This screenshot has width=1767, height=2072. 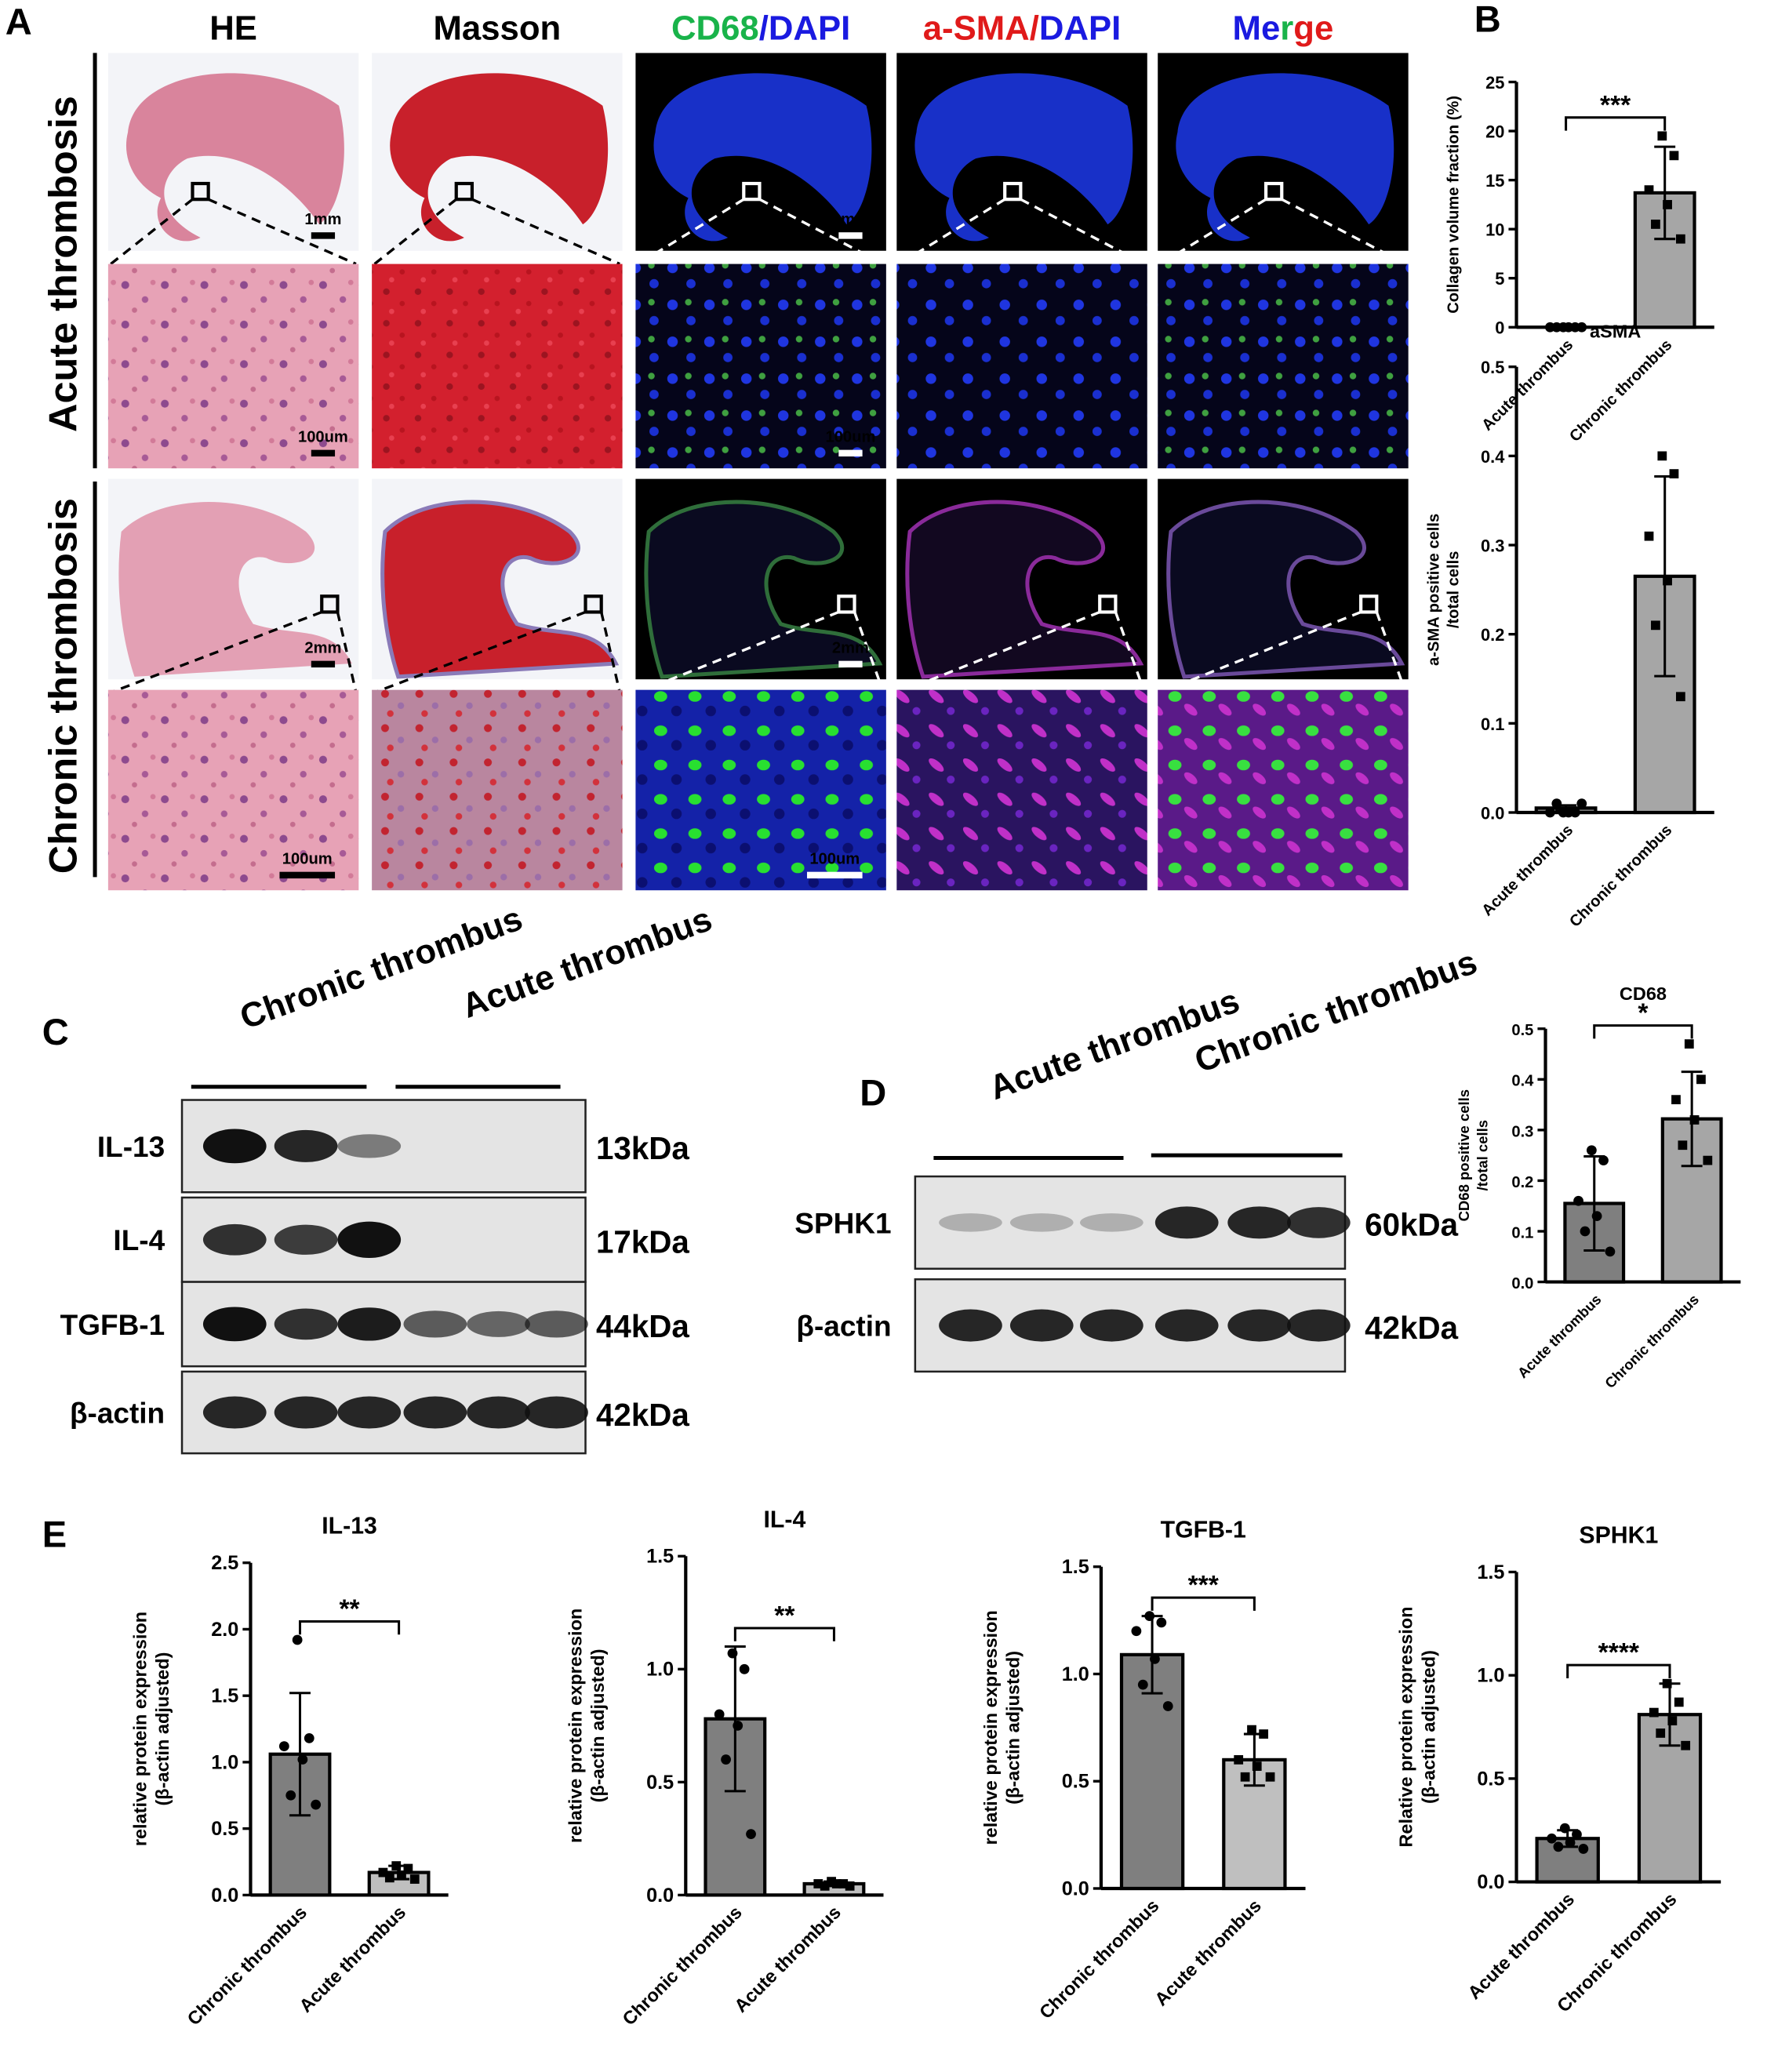 What do you see at coordinates (112, 1325) in the screenshot?
I see `blot-label: TGFB-1` at bounding box center [112, 1325].